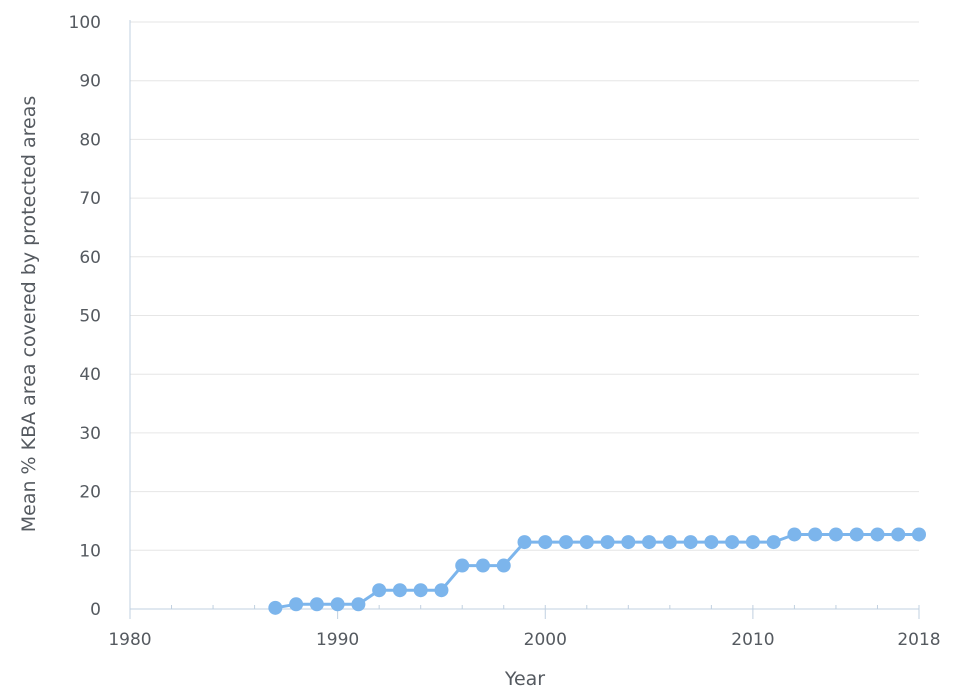 The width and height of the screenshot is (960, 689). I want to click on y-tick-label: 90, so click(90, 82).